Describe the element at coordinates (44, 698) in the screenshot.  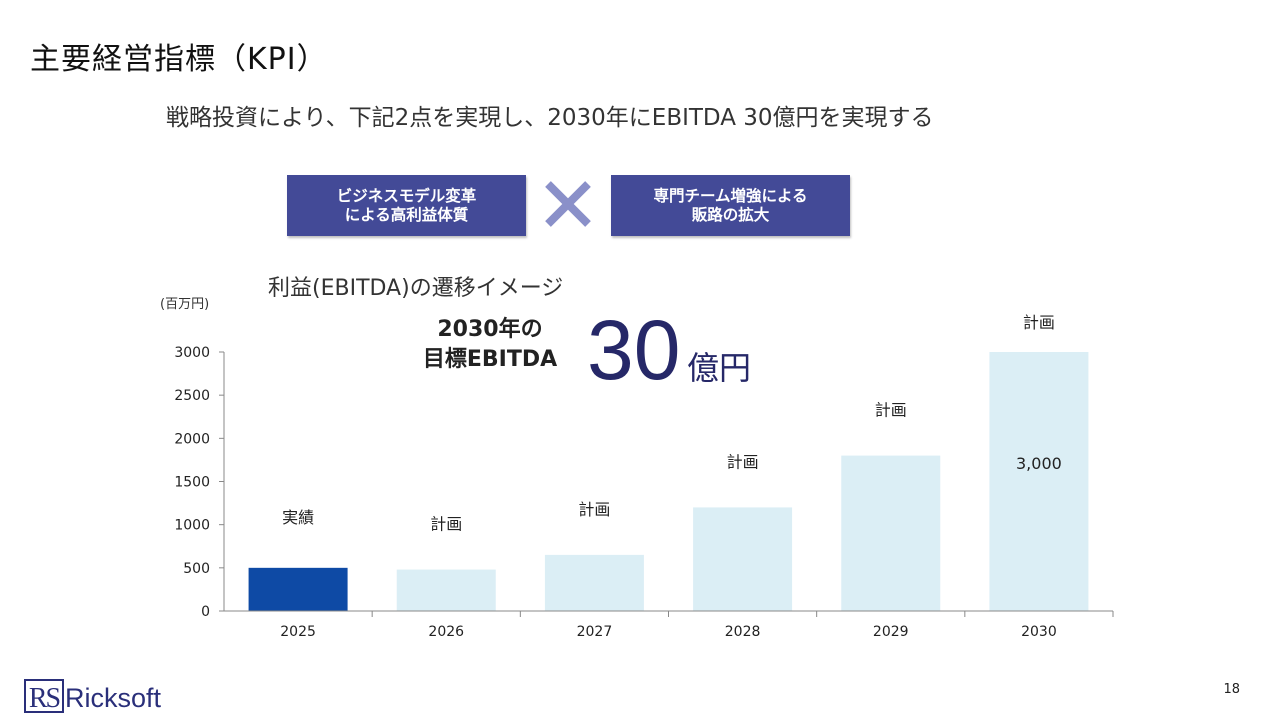
I see `logo-mark: RS` at that location.